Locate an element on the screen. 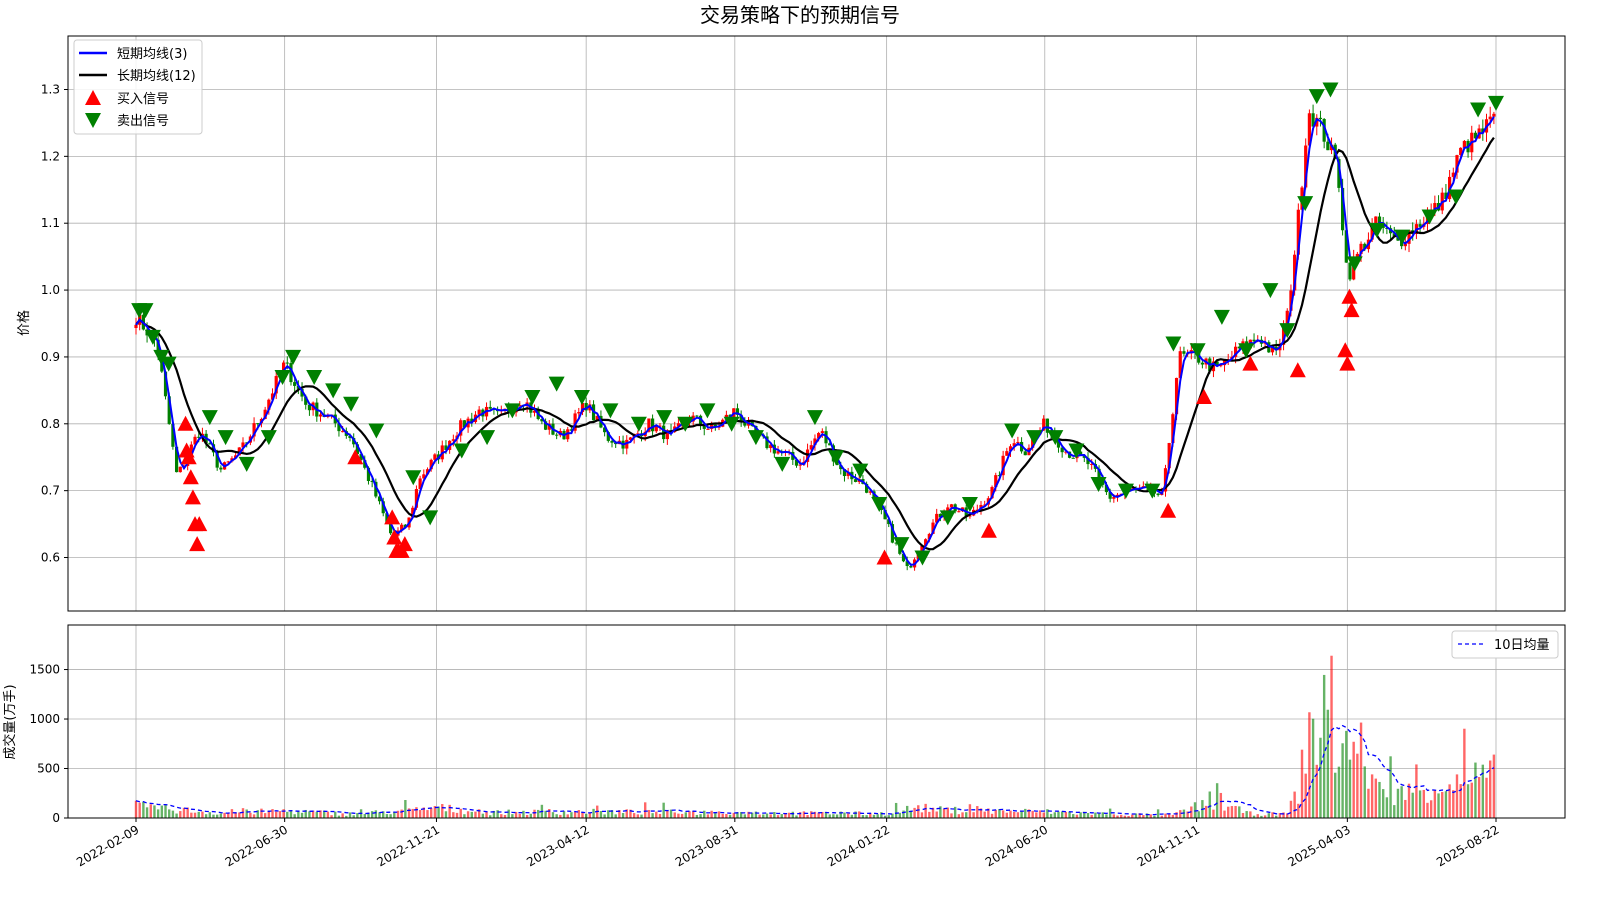 This screenshot has height=900, width=1600. price-y-label: 价格 is located at coordinates (24, 323).